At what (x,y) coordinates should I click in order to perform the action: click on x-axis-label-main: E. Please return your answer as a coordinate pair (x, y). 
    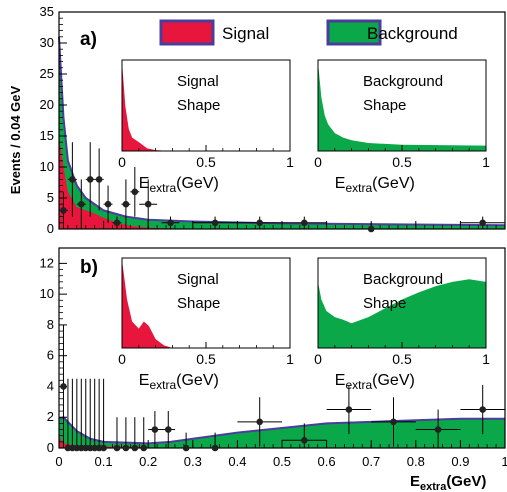
    Looking at the image, I should click on (415, 481).